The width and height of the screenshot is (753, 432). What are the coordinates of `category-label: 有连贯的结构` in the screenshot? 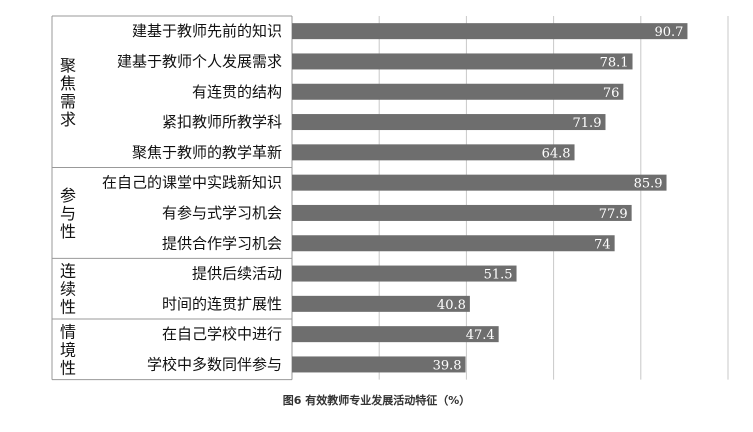 It's located at (237, 92).